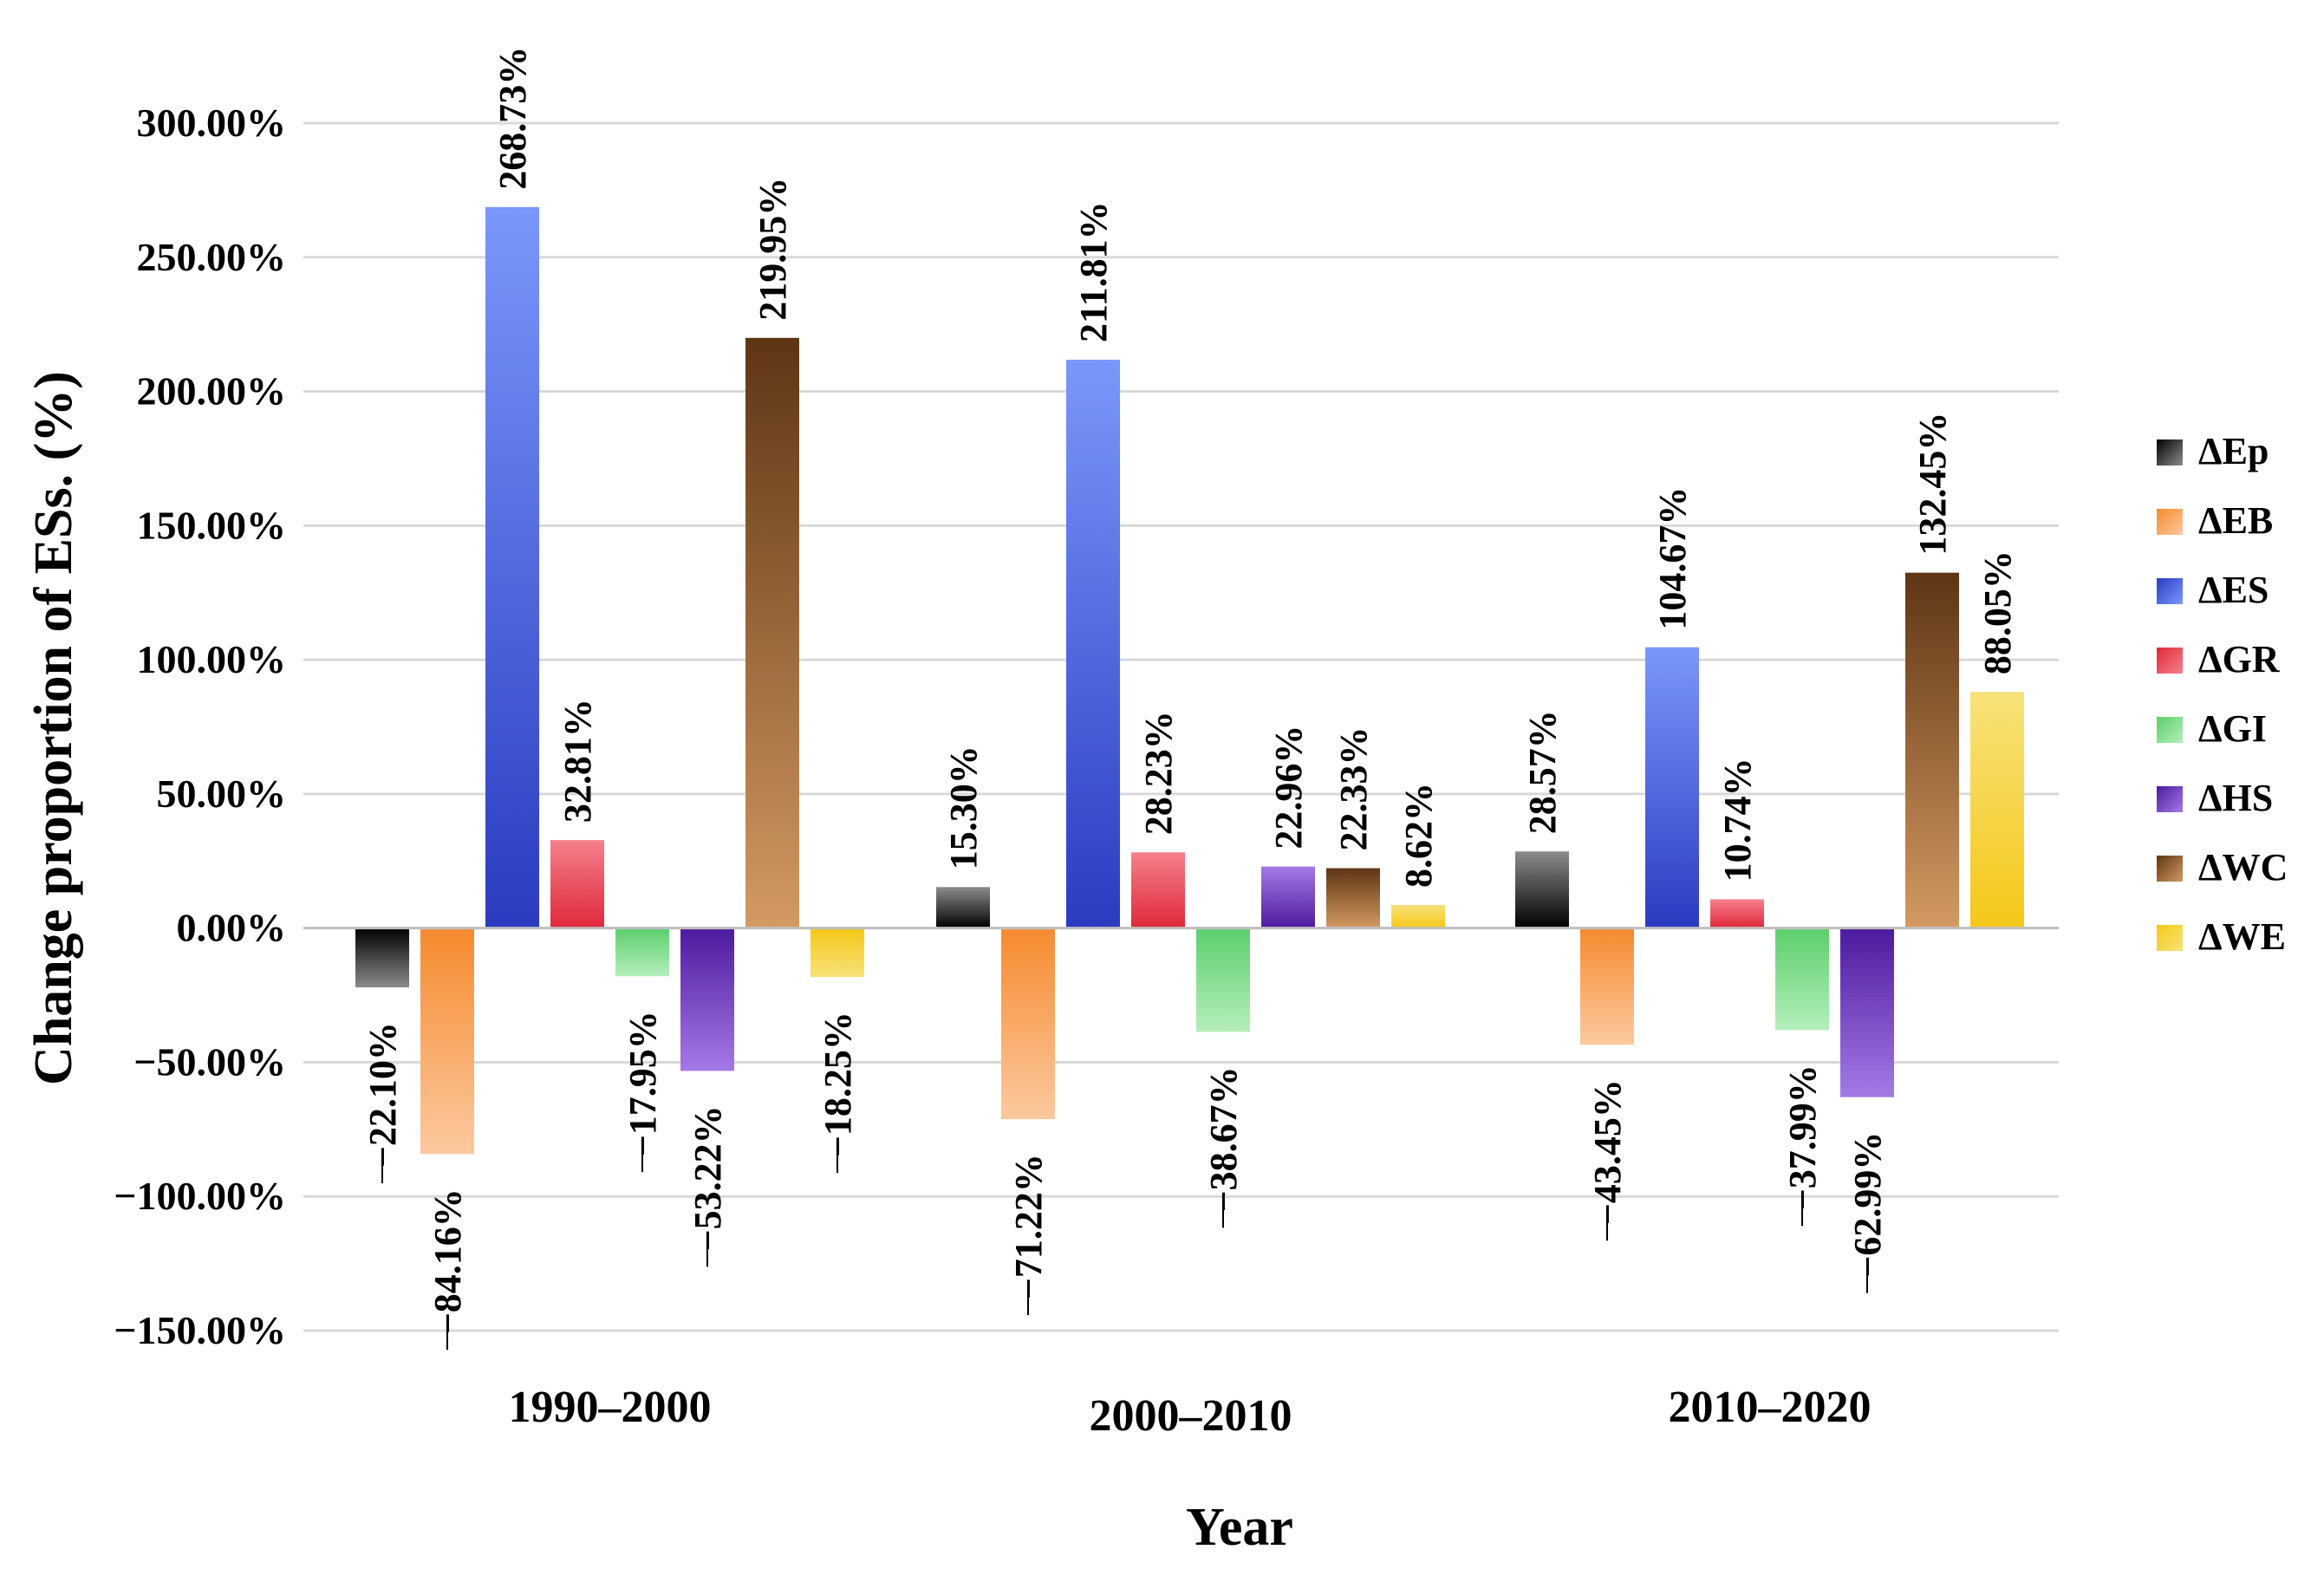 The image size is (2324, 1569). Describe the element at coordinates (1932, 484) in the screenshot. I see `data-label: 132.45%` at that location.